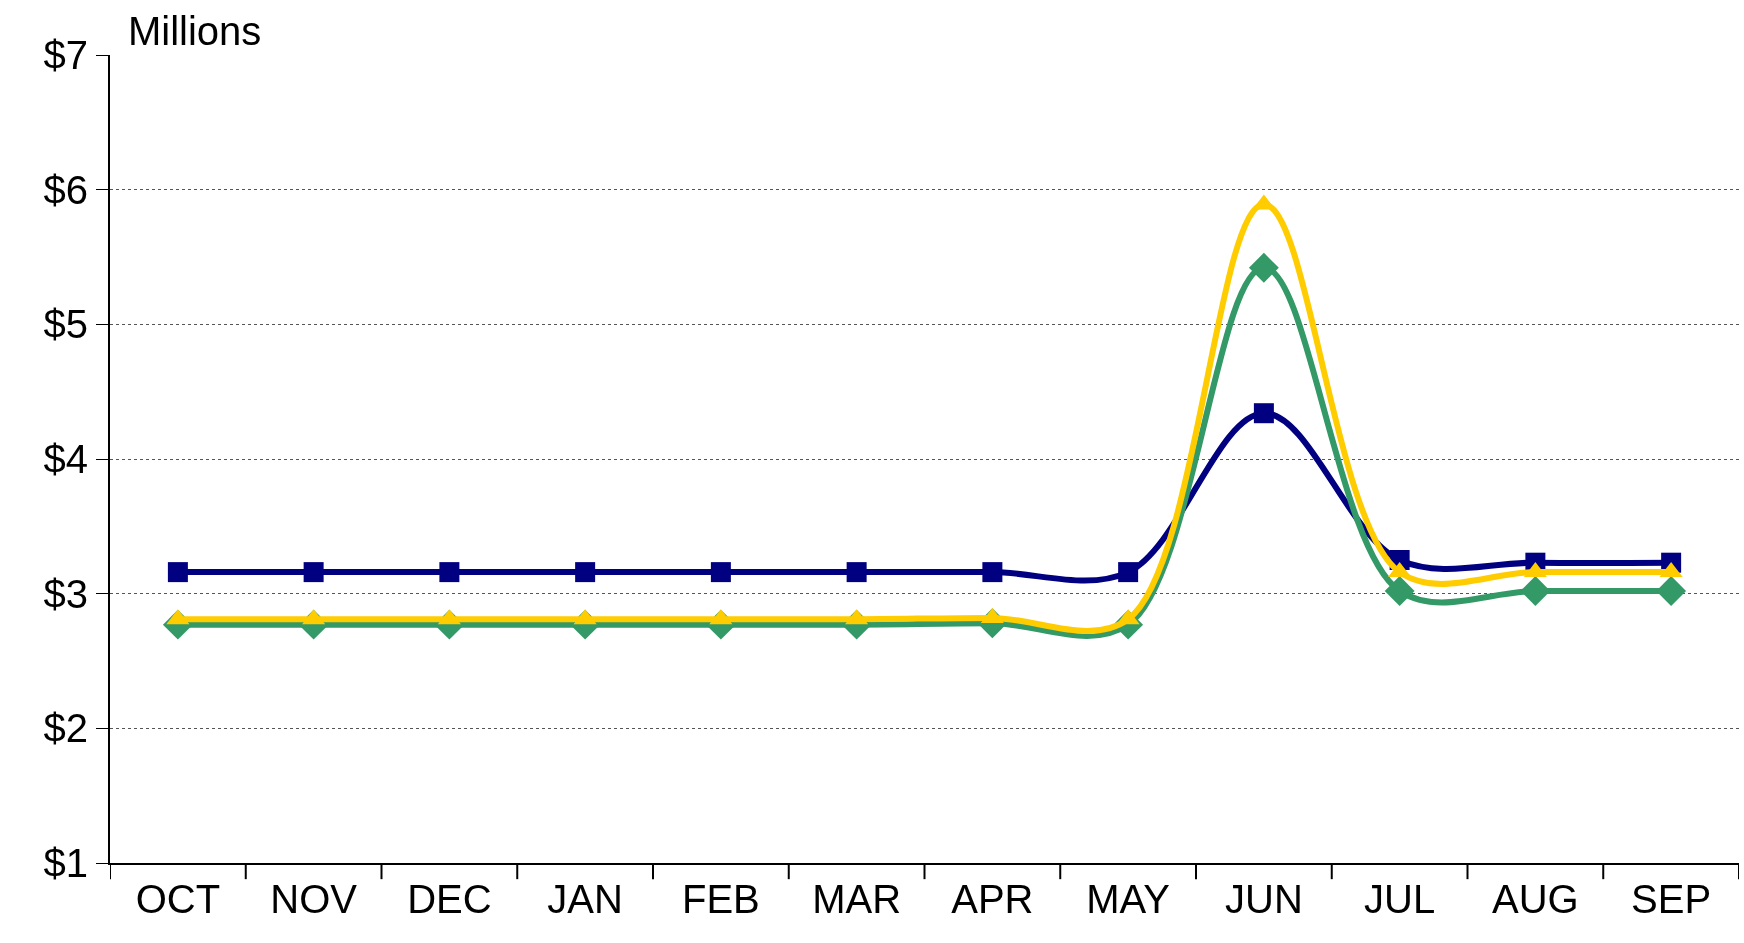 The image size is (1744, 943). Describe the element at coordinates (1400, 899) in the screenshot. I see `x-tick-label: JUL` at that location.